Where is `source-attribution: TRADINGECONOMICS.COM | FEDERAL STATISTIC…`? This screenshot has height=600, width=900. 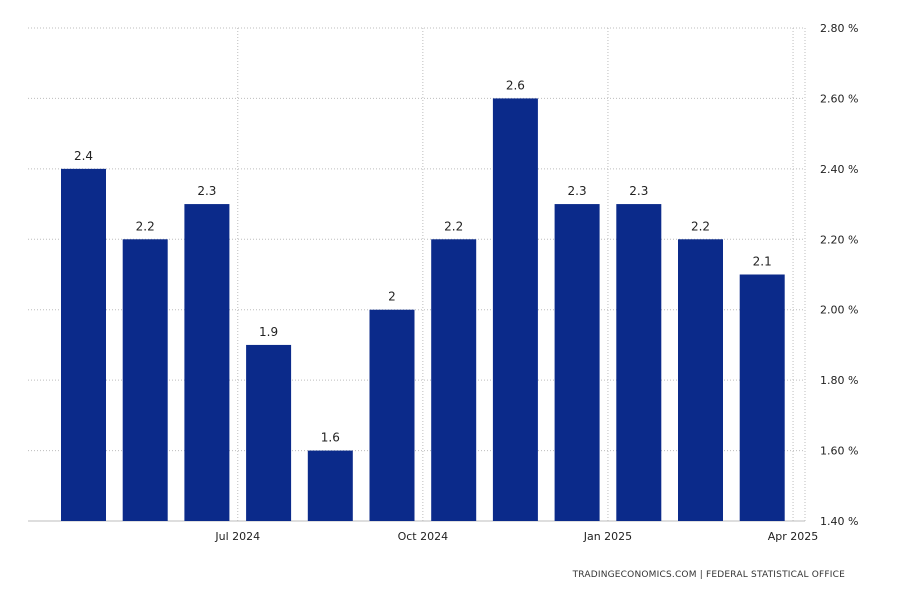
source-attribution: TRADINGECONOMICS.COM | FEDERAL STATISTIC… is located at coordinates (708, 575).